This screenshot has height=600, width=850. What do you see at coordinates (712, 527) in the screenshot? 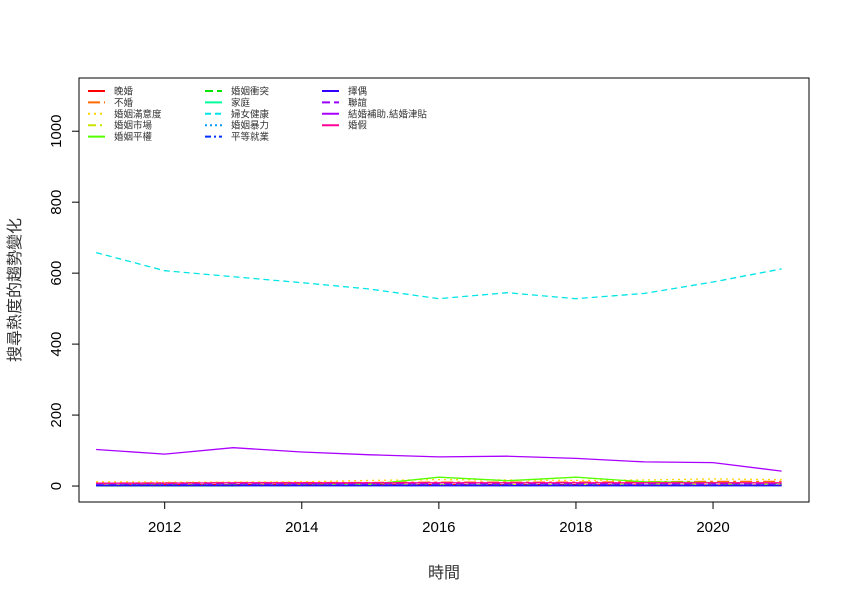
I see `x-tick-label: 2020` at bounding box center [712, 527].